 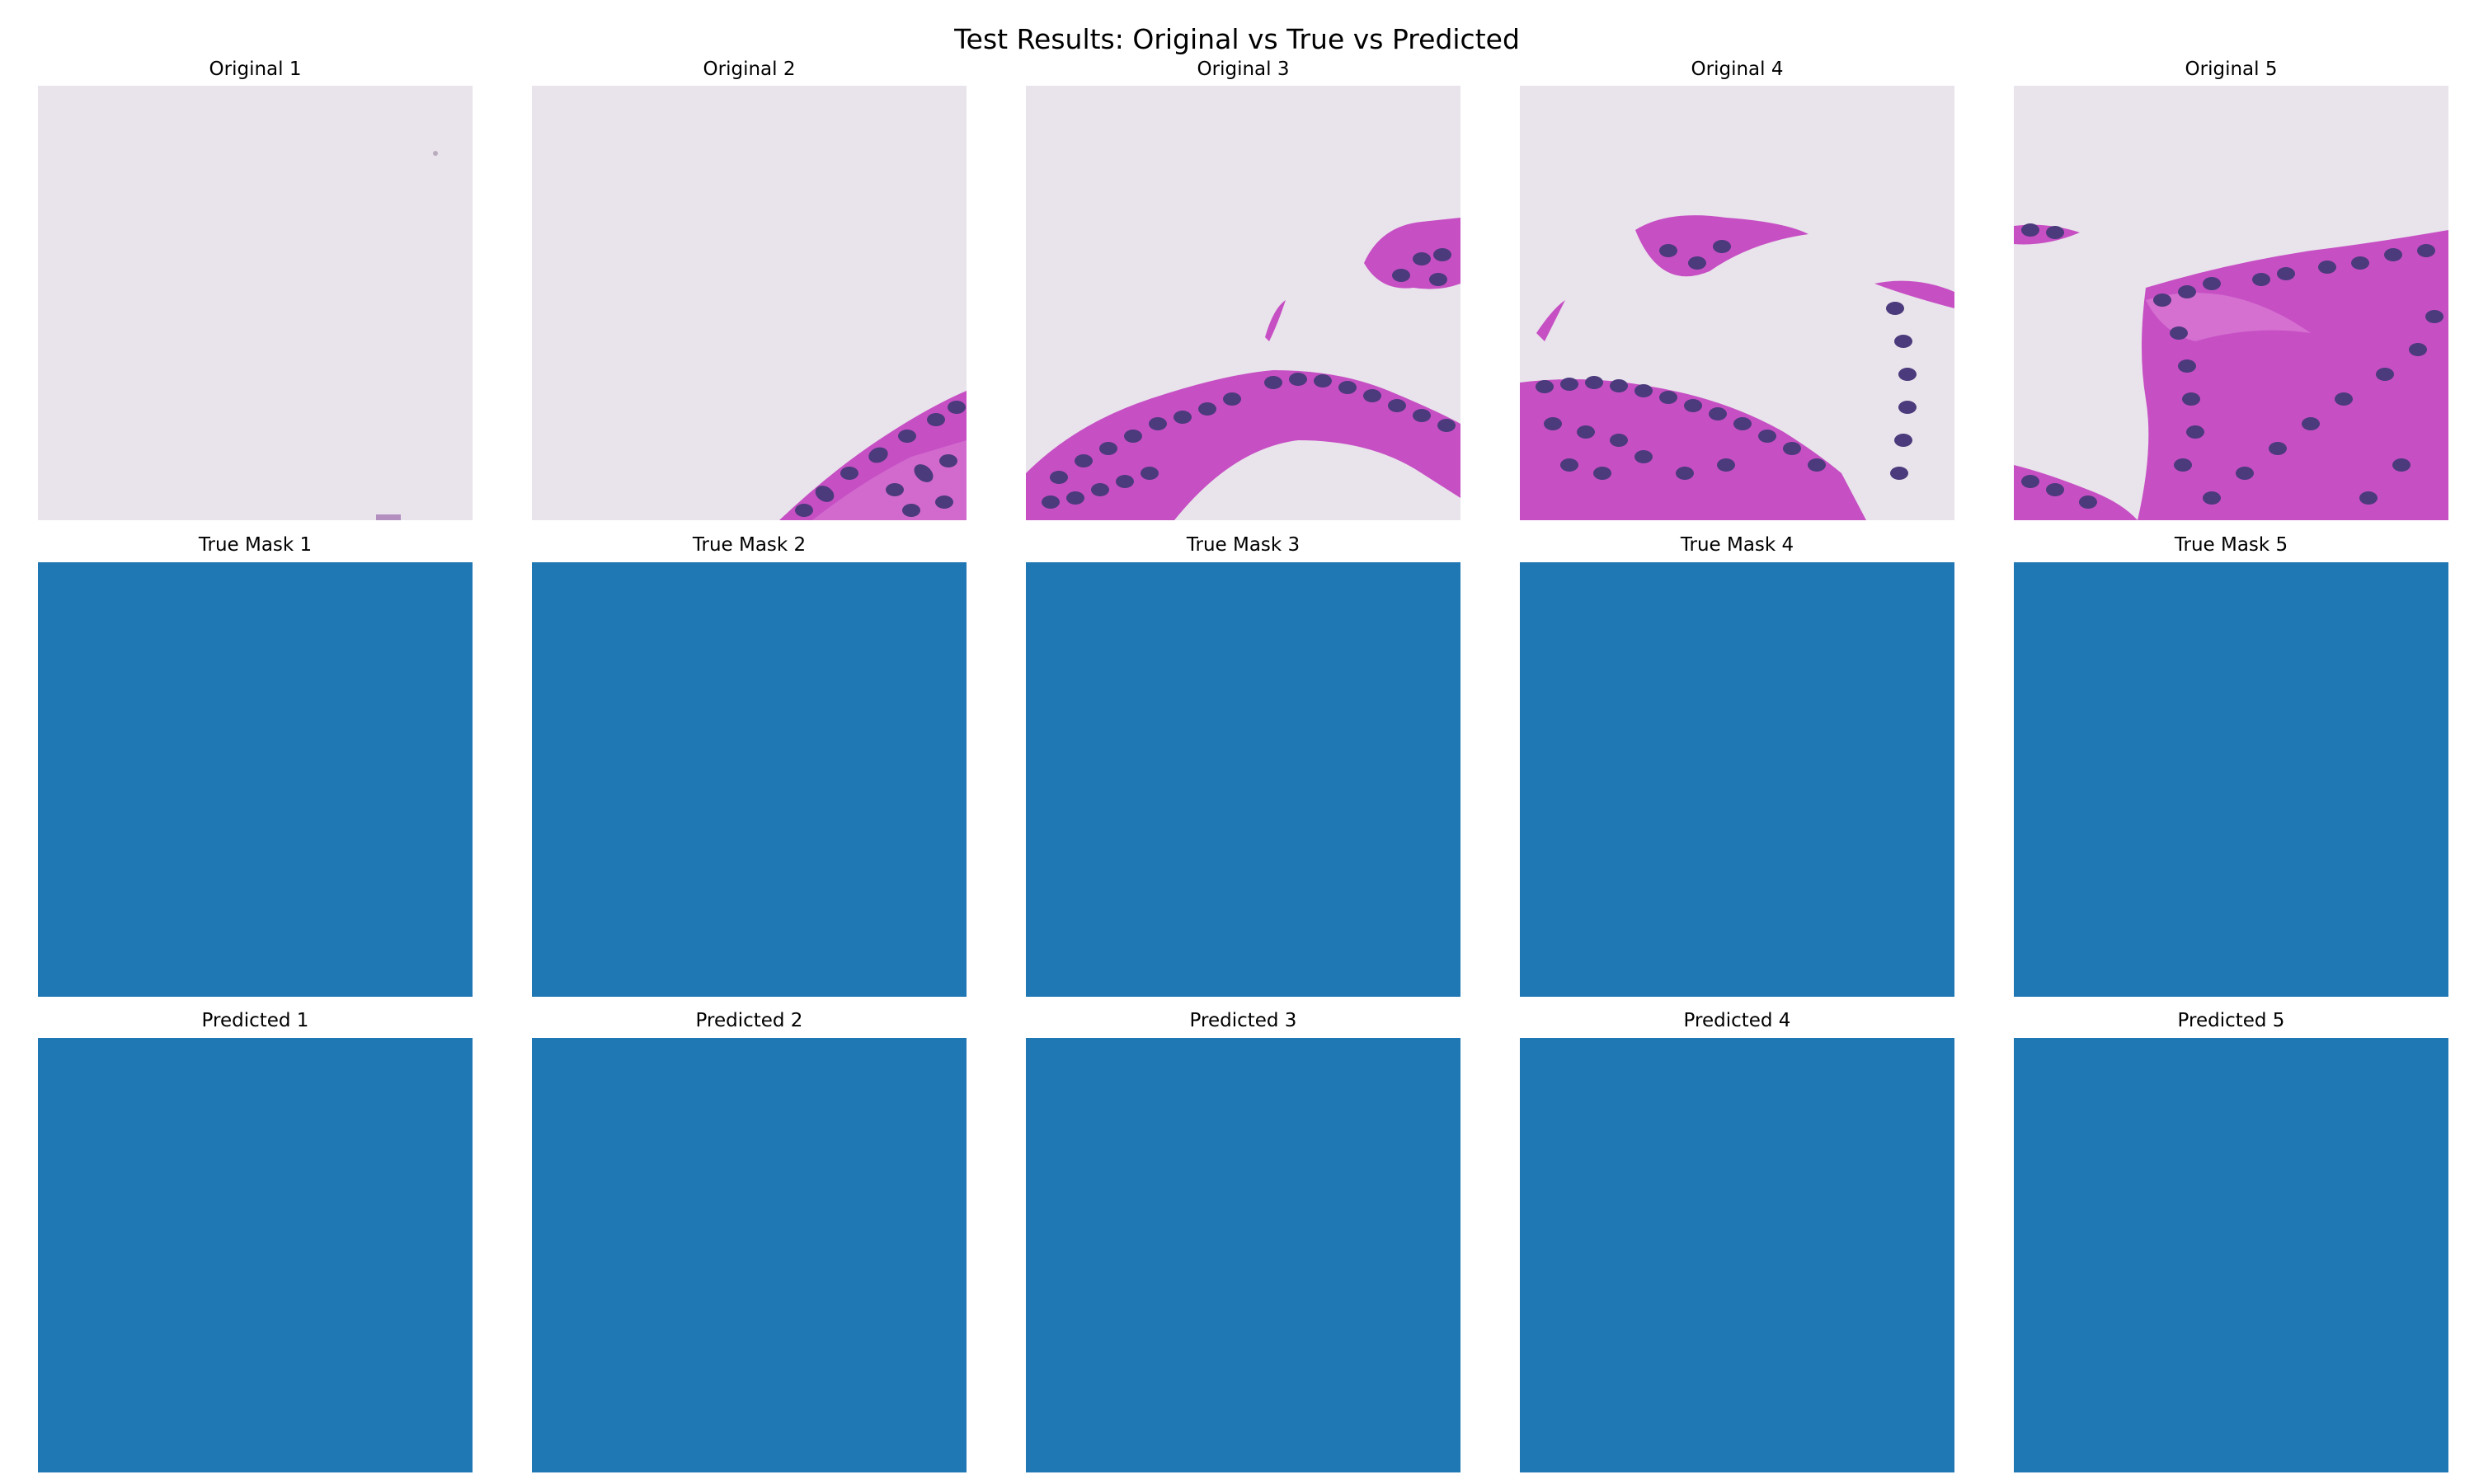 I want to click on panel-title-true-mask-2: True Mask 2, so click(x=749, y=545).